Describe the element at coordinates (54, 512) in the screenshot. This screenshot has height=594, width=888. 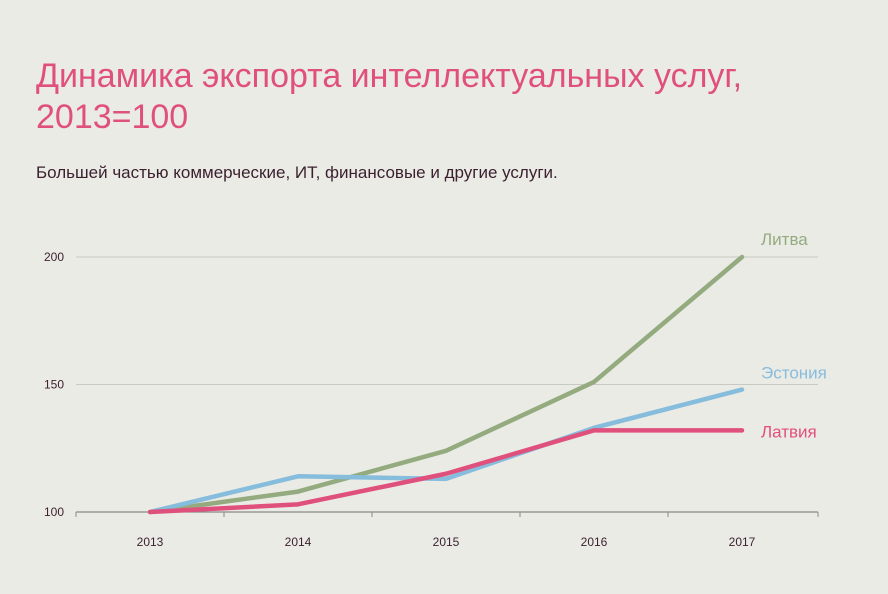
I see `y-tick-label: 100` at that location.